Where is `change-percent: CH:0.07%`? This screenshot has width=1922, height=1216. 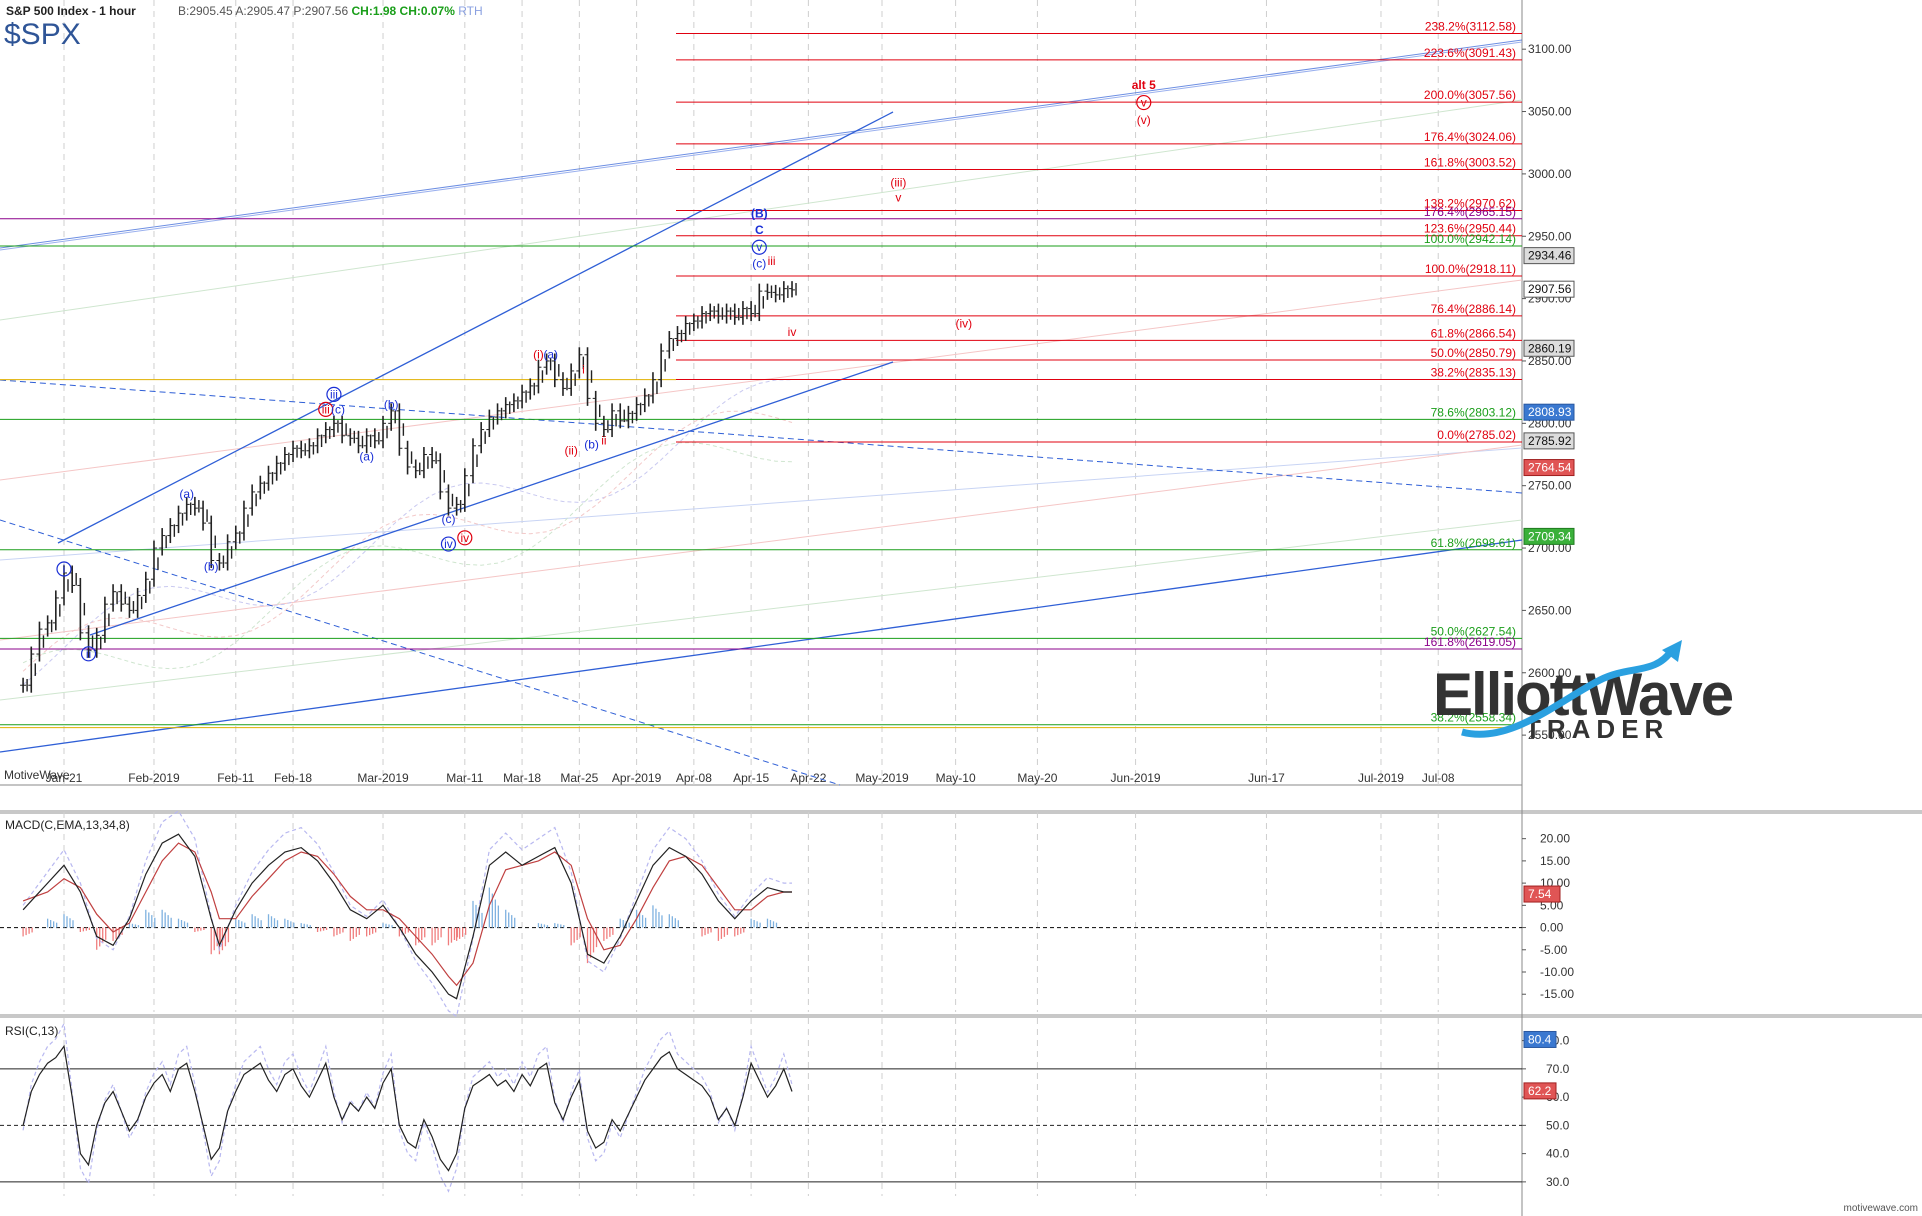
change-percent: CH:0.07% is located at coordinates (427, 11).